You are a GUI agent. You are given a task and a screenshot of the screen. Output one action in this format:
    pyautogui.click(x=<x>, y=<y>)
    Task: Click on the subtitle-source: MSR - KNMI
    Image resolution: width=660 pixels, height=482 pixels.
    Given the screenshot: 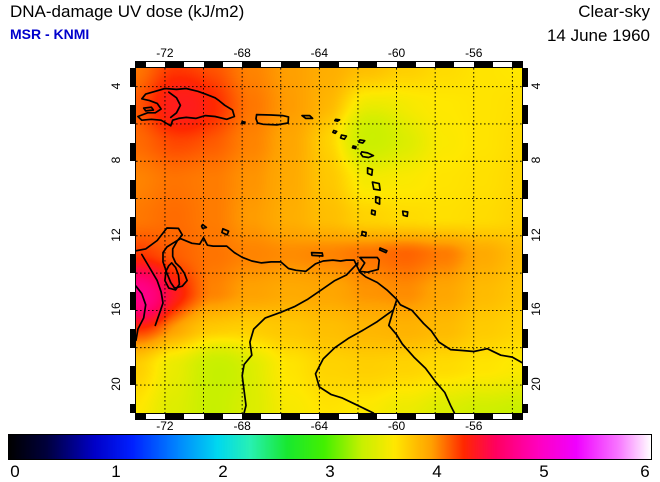 What is the action you would take?
    pyautogui.click(x=50, y=34)
    